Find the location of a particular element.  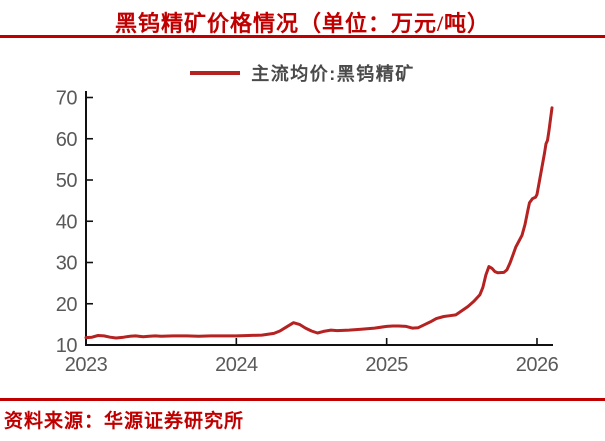

y-tick-label: 70 is located at coordinates (67, 99).